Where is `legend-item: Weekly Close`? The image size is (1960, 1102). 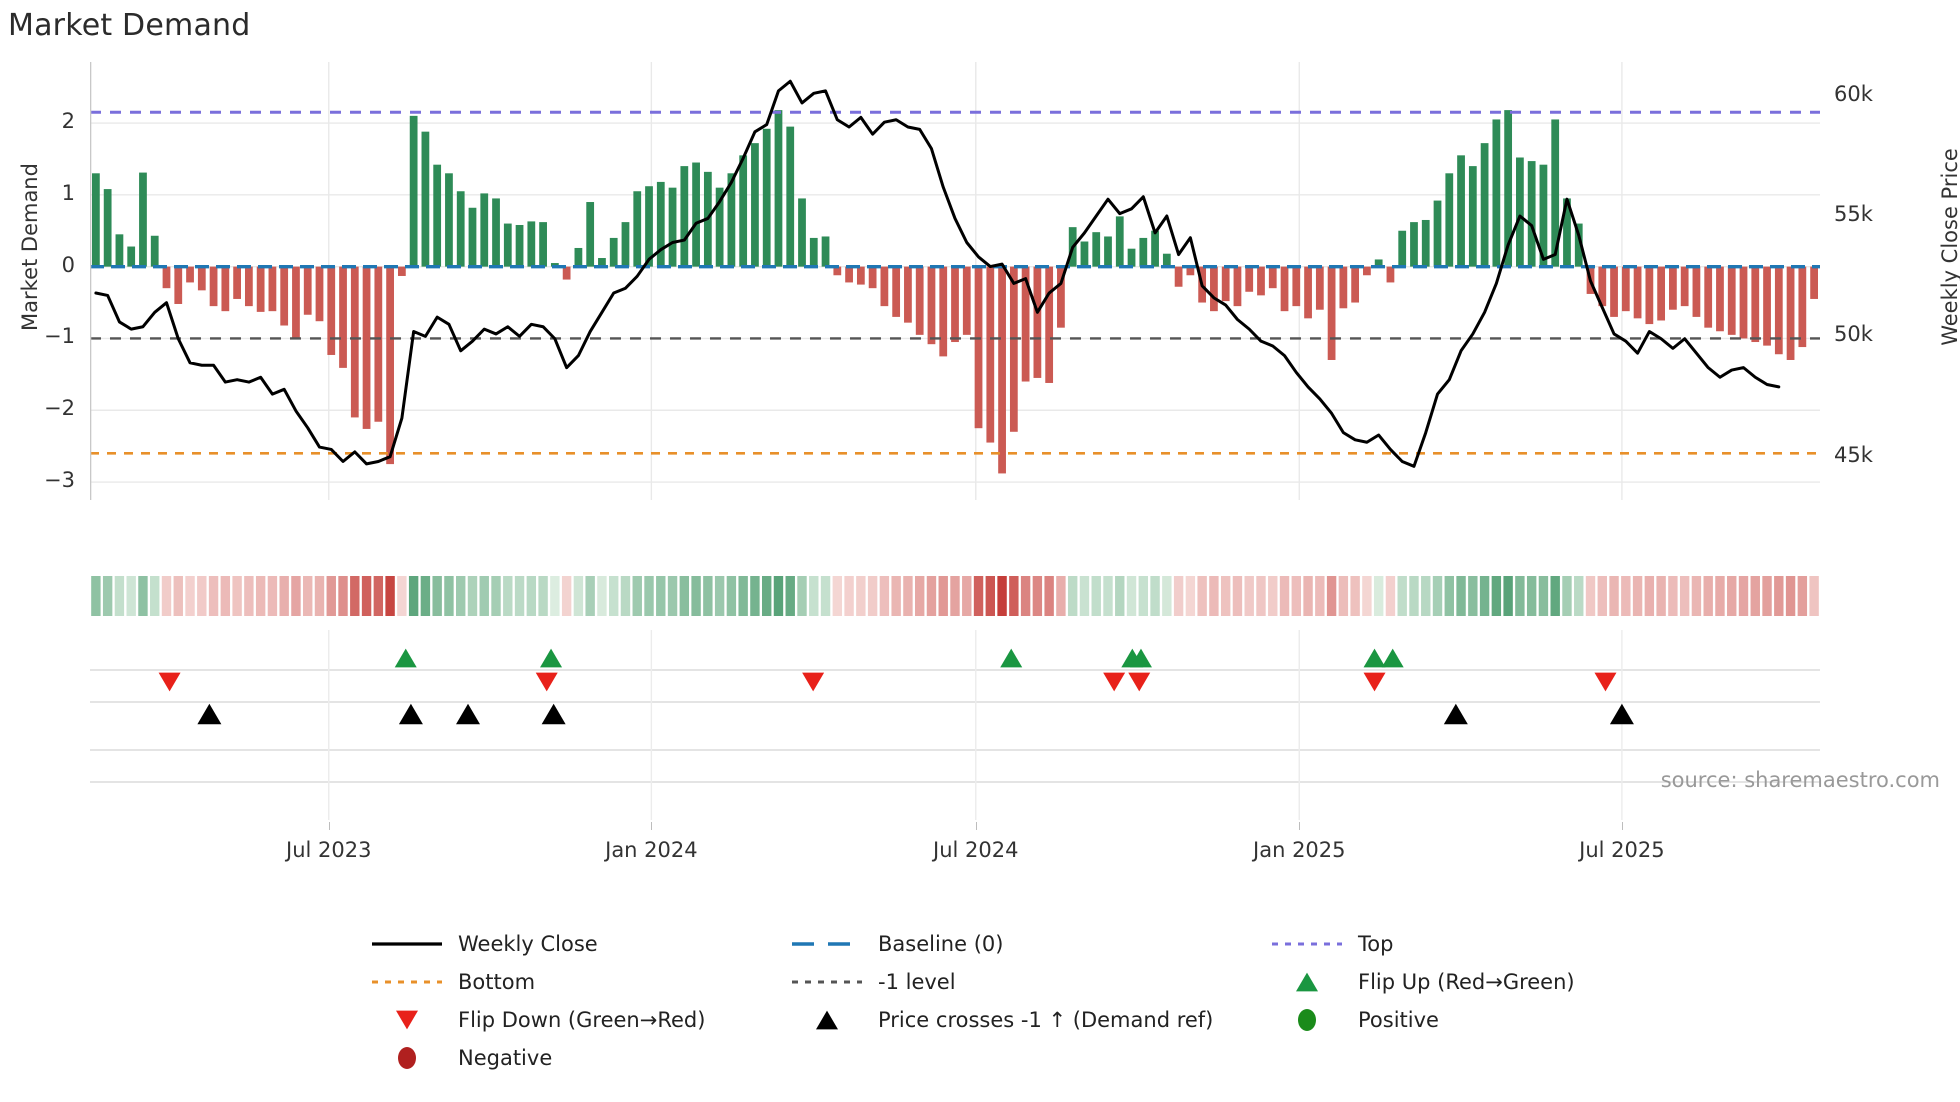 legend-item: Weekly Close is located at coordinates (580, 944).